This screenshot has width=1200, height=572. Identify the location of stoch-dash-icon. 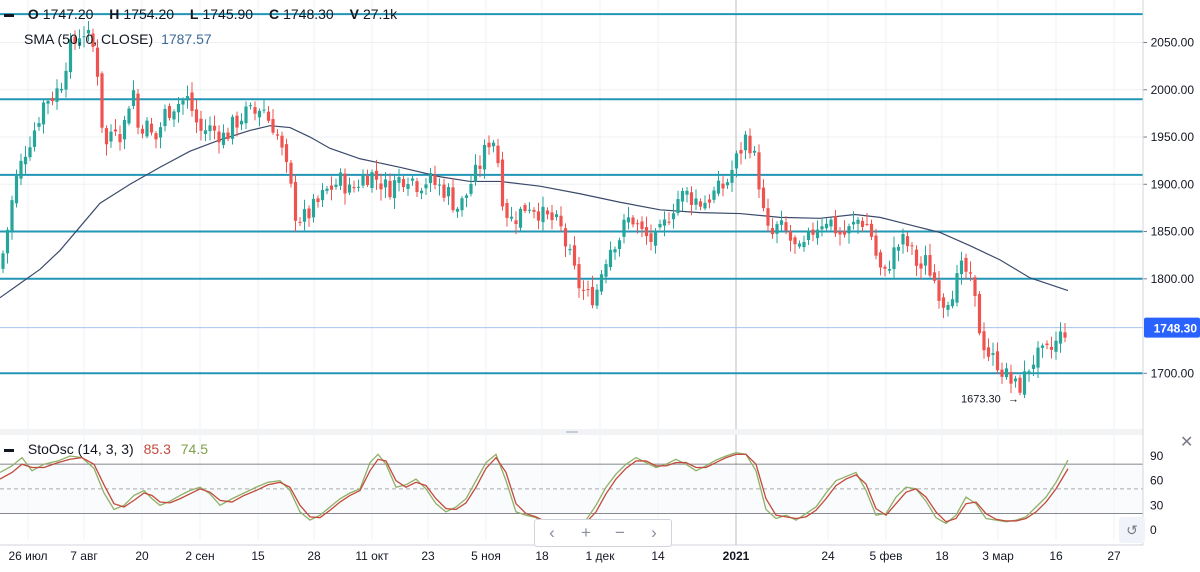
(9, 450).